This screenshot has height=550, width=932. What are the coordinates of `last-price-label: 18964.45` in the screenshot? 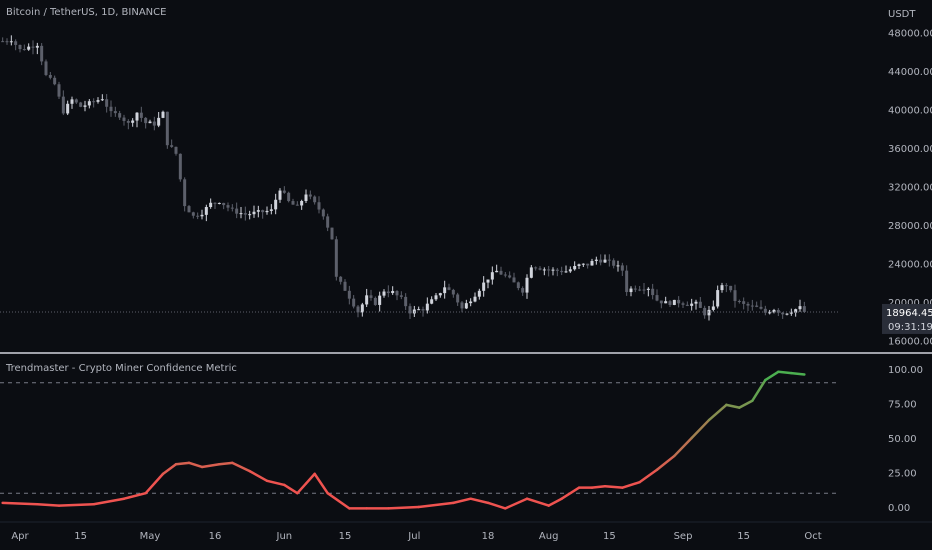 It's located at (909, 313).